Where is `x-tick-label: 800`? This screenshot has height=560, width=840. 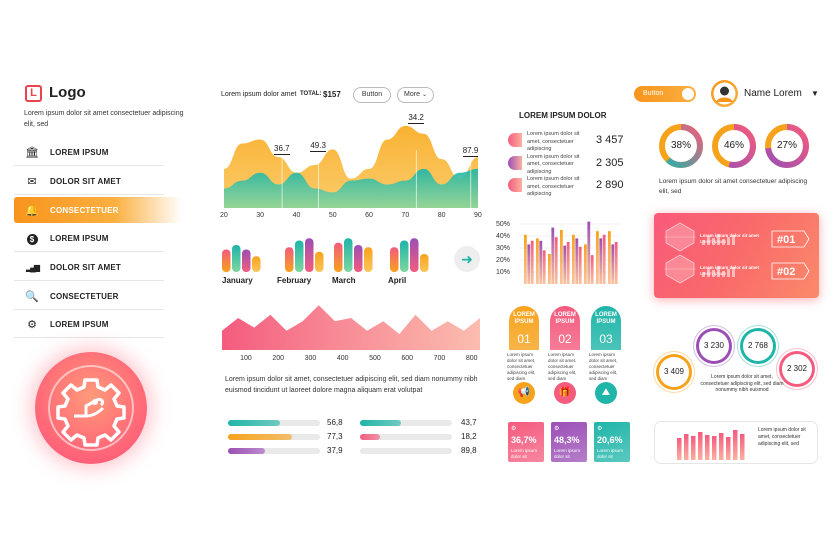
x-tick-label: 800 is located at coordinates (471, 358).